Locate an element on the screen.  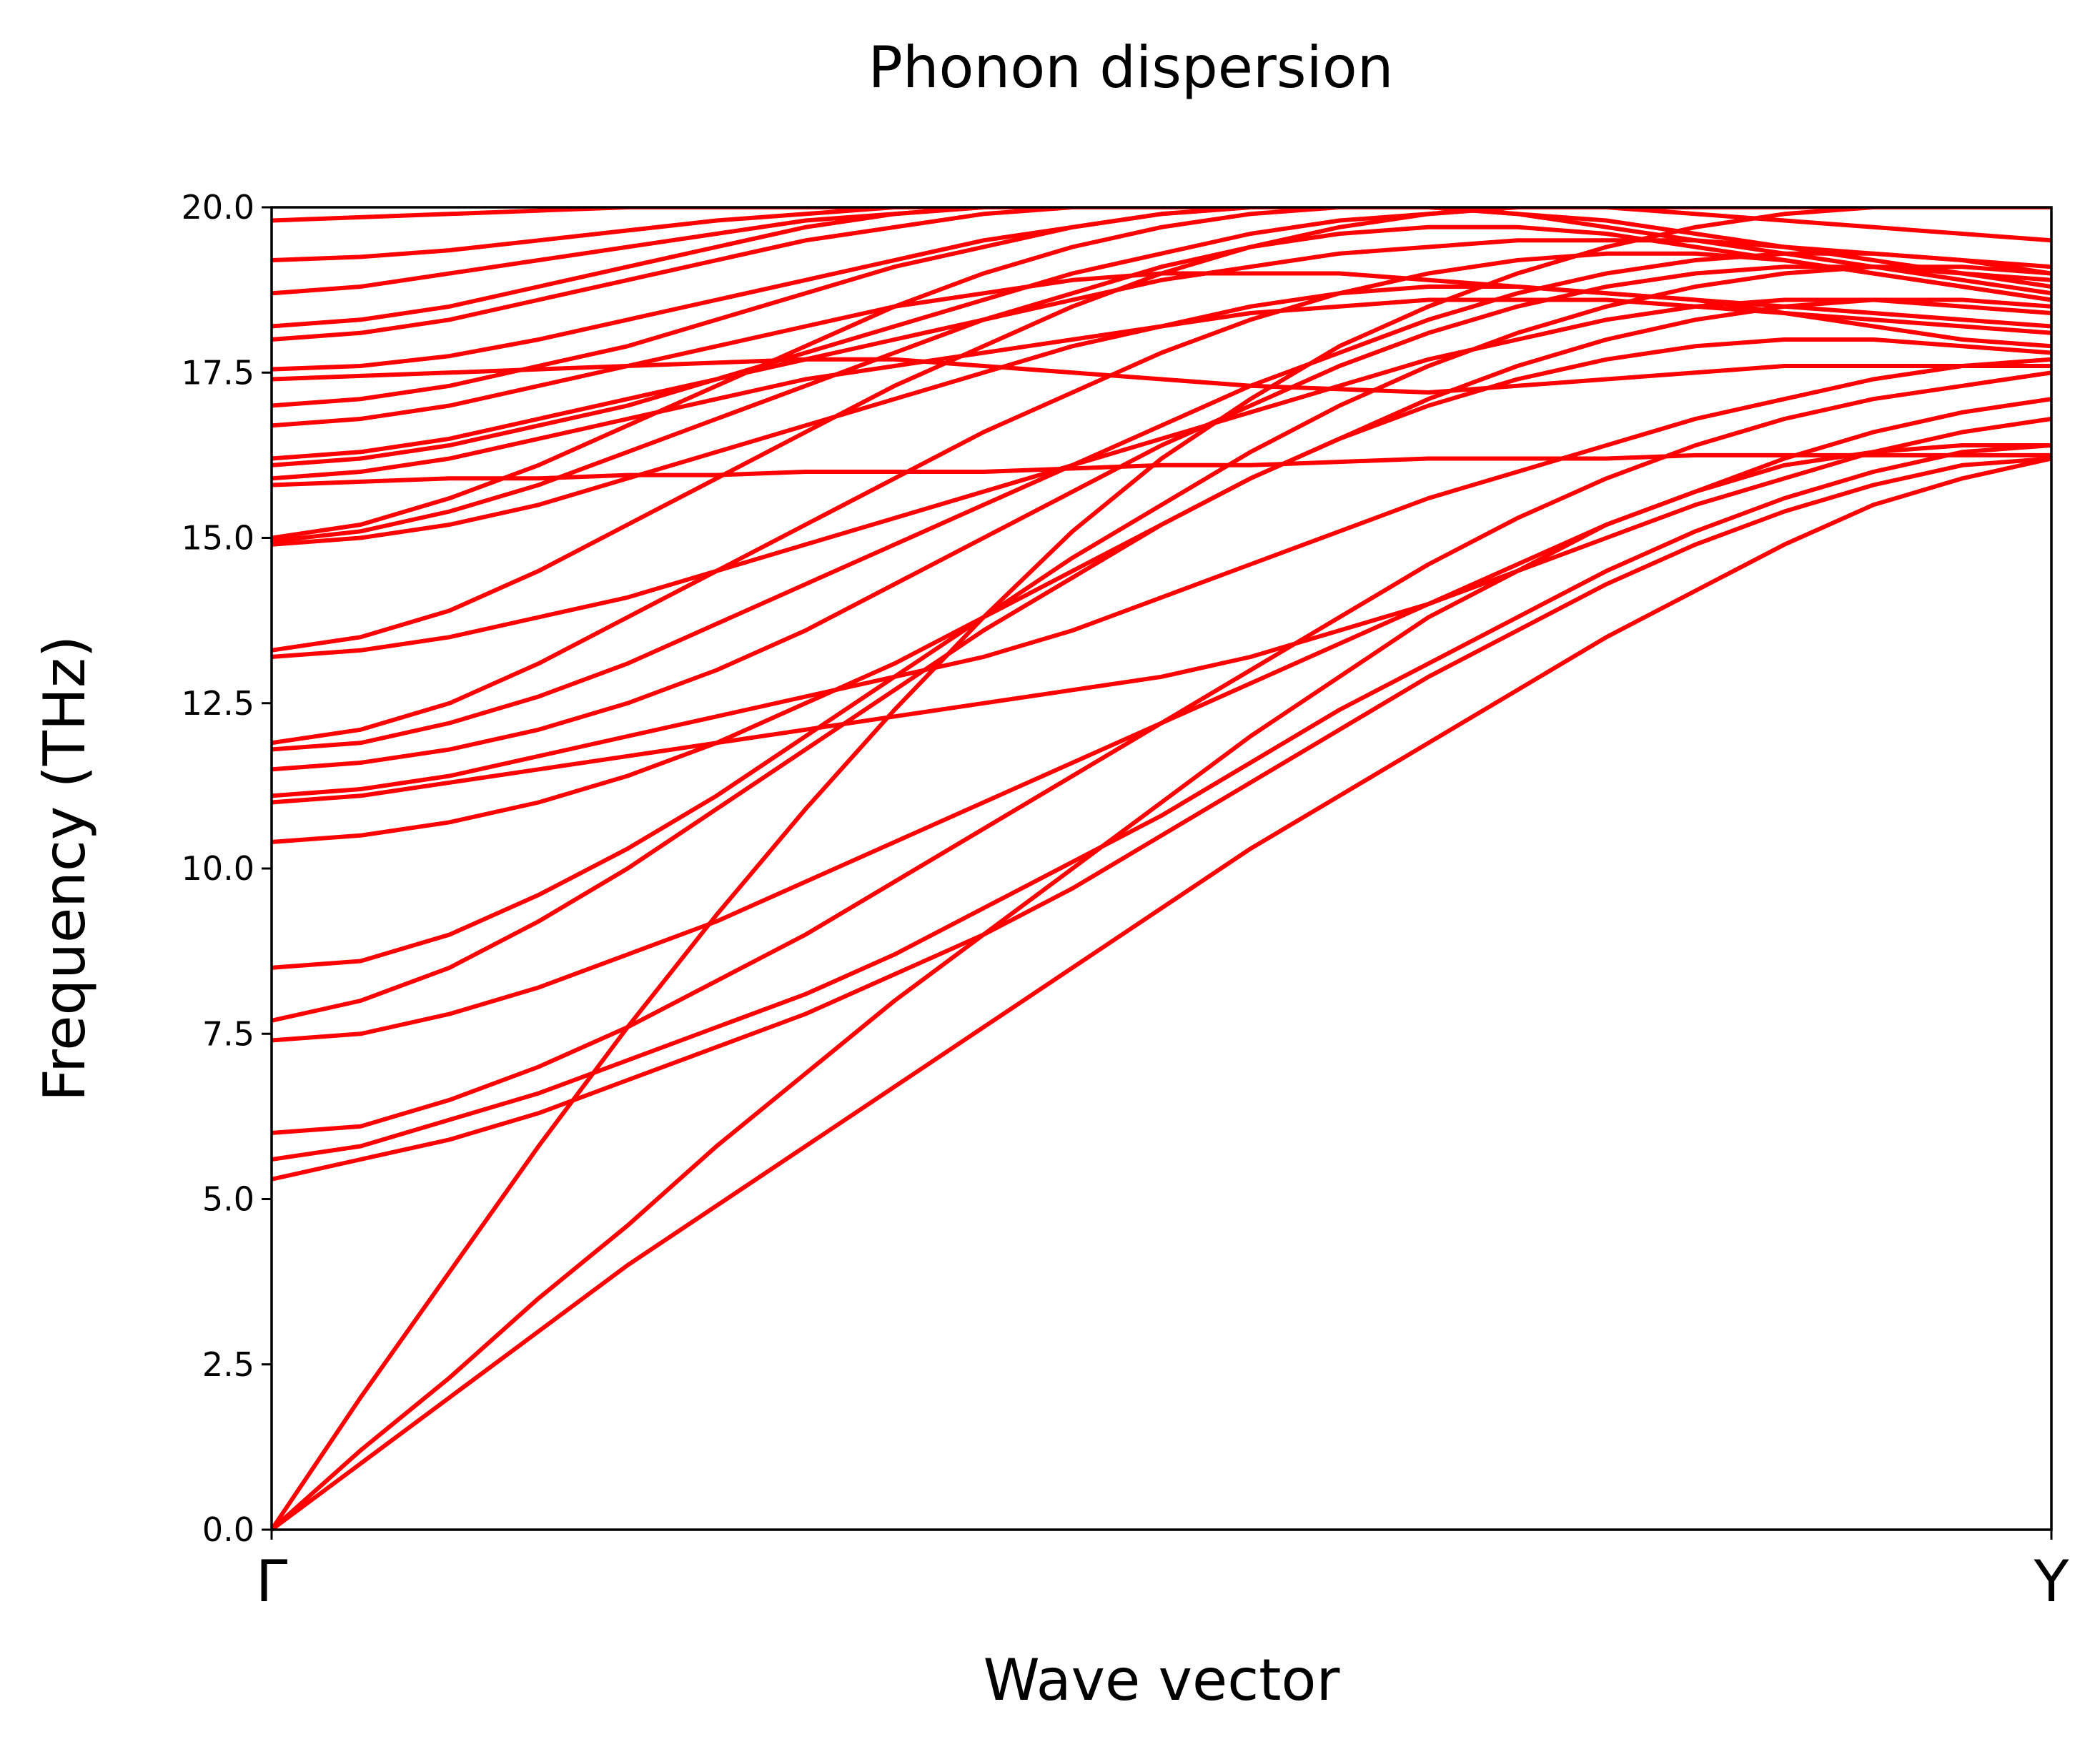
y-tick-label: 20.0 is located at coordinates (218, 207).